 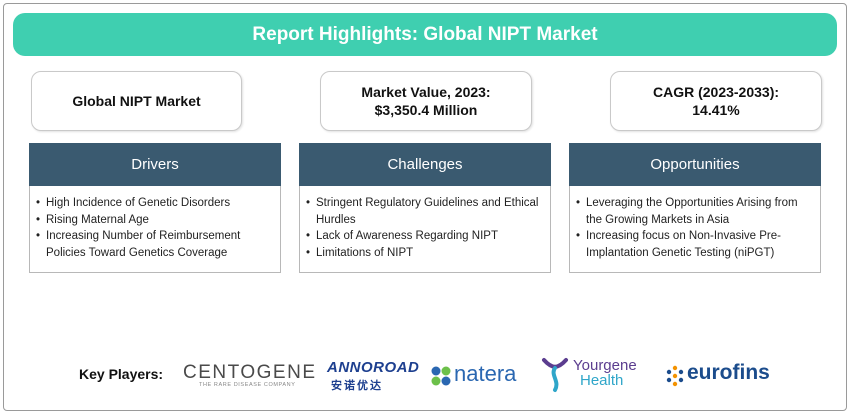 I want to click on market-name-card: Global NIPT Market, so click(x=136, y=101).